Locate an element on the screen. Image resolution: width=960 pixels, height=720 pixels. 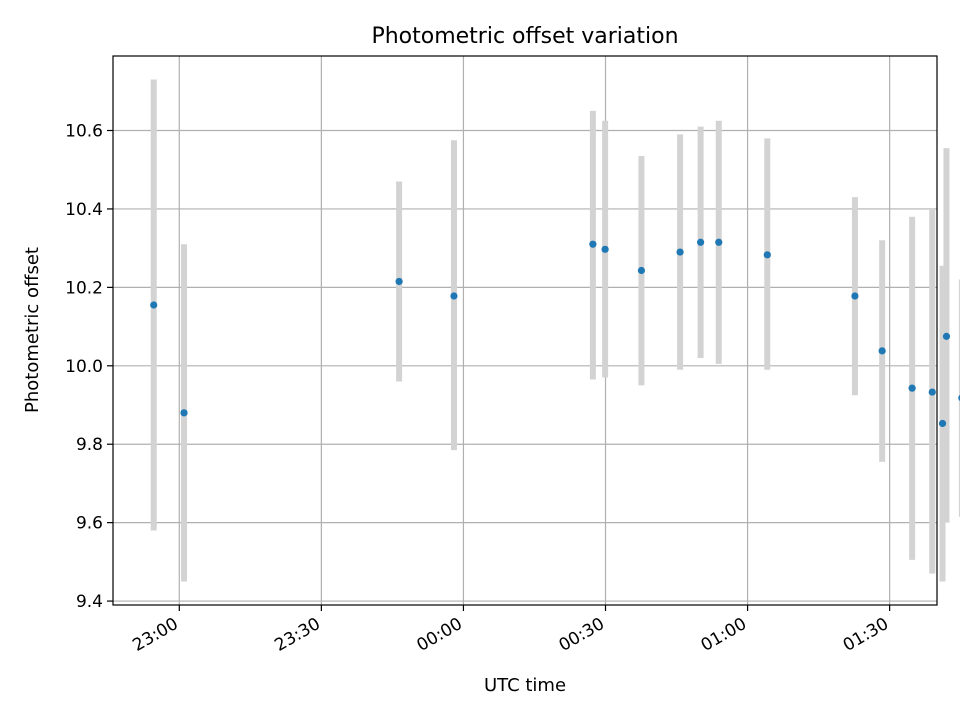
y-tick-label: 9.4 is located at coordinates (89, 602).